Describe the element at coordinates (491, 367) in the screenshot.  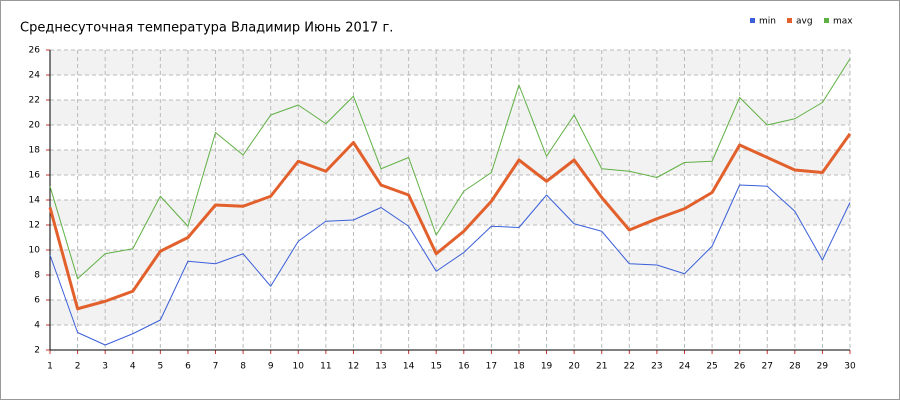
I see `x-tick-label: 17` at that location.